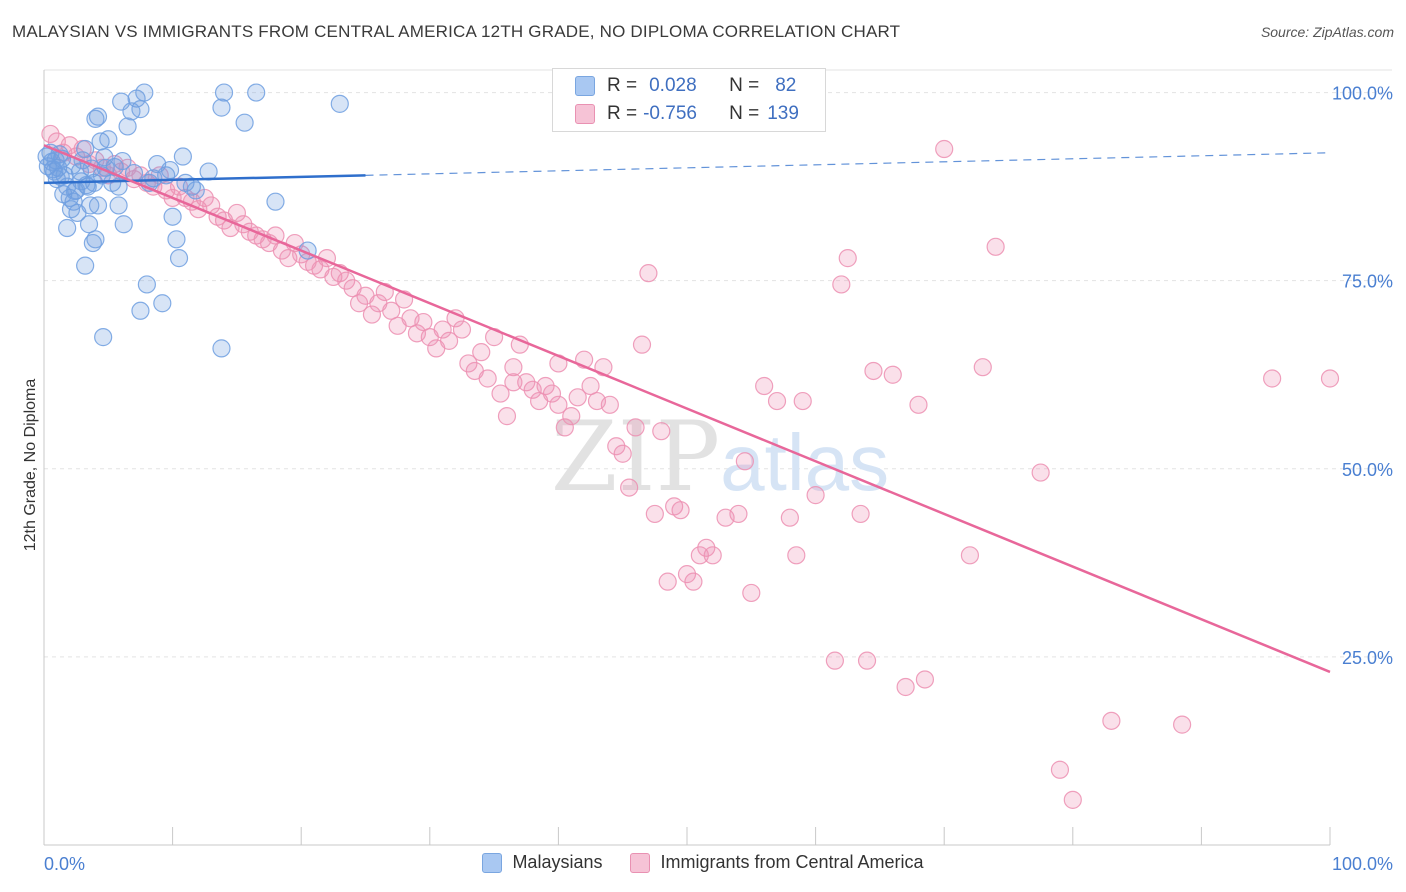  I want to click on legend-box: R = 0.028 N = 82 R = -0.756 N = 139, so click(689, 100).